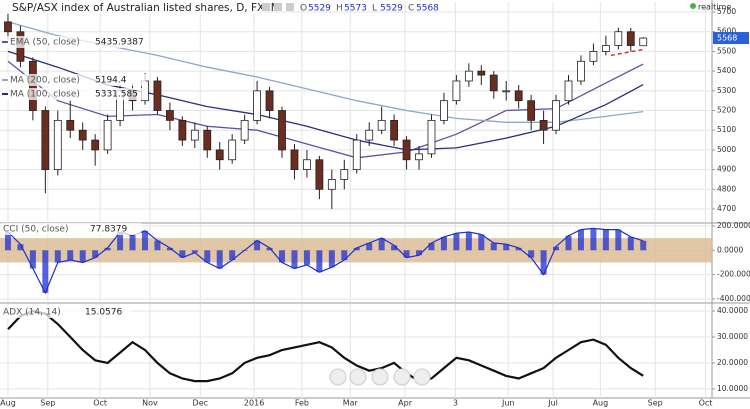 This screenshot has width=750, height=409. Describe the element at coordinates (35, 230) in the screenshot. I see `legend-label: CCI (50, close)` at that location.